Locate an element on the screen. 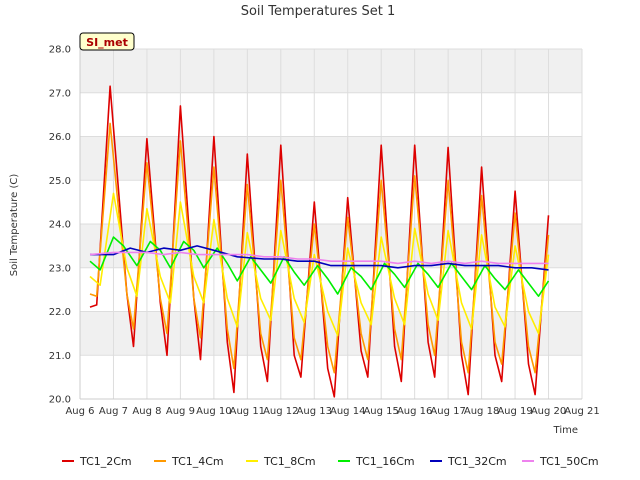 The image size is (640, 480). legend-label-tc1-32cm: TC1_32Cm is located at coordinates (477, 461).